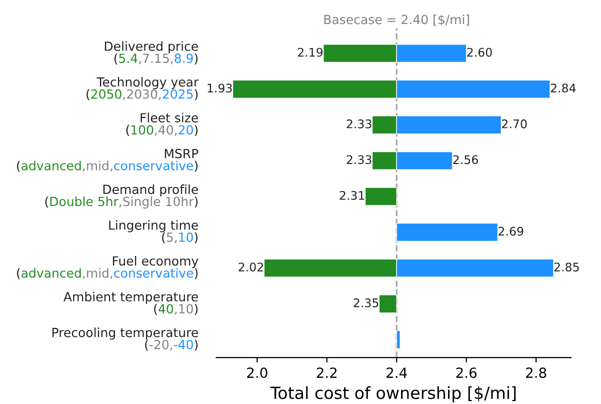  What do you see at coordinates (366, 303) in the screenshot?
I see `data-label: 2.35` at bounding box center [366, 303].